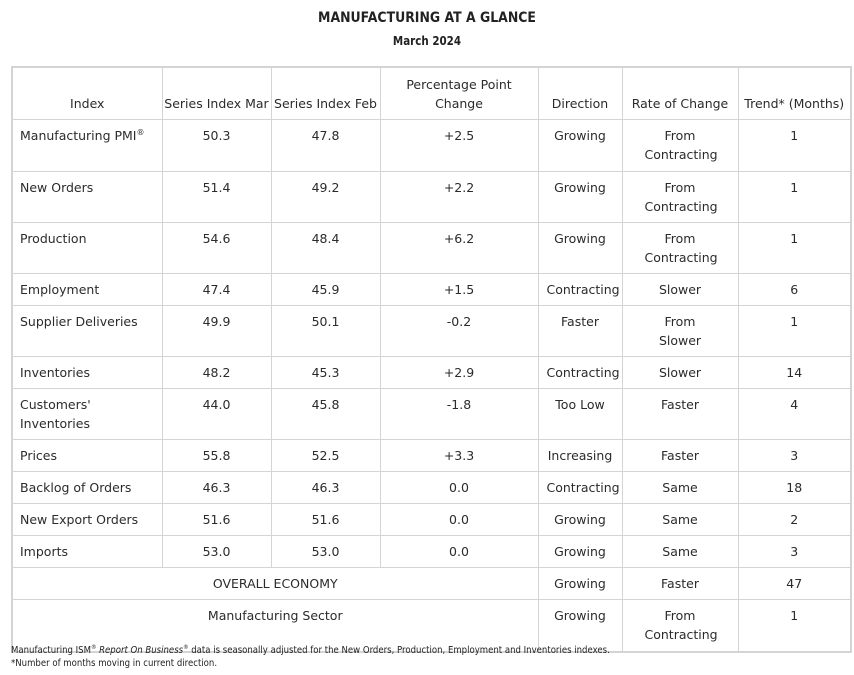 This screenshot has height=675, width=854. What do you see at coordinates (794, 455) in the screenshot?
I see `cell-trend: 3` at bounding box center [794, 455].